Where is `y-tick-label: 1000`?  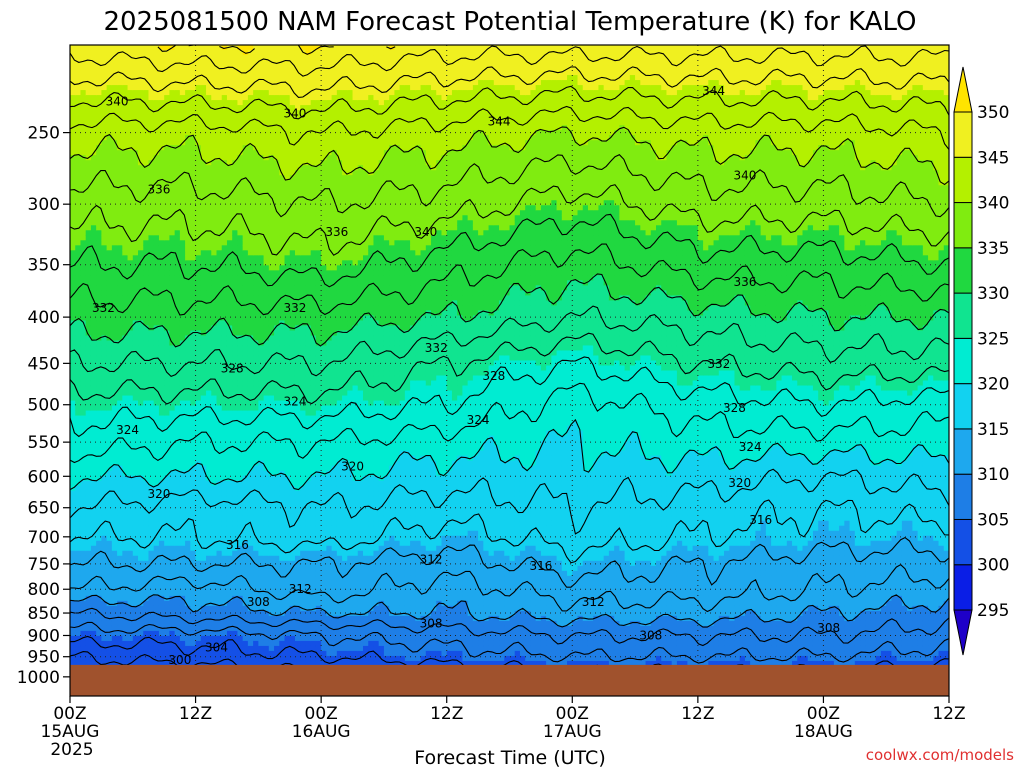
y-tick-label: 1000 is located at coordinates (38, 678).